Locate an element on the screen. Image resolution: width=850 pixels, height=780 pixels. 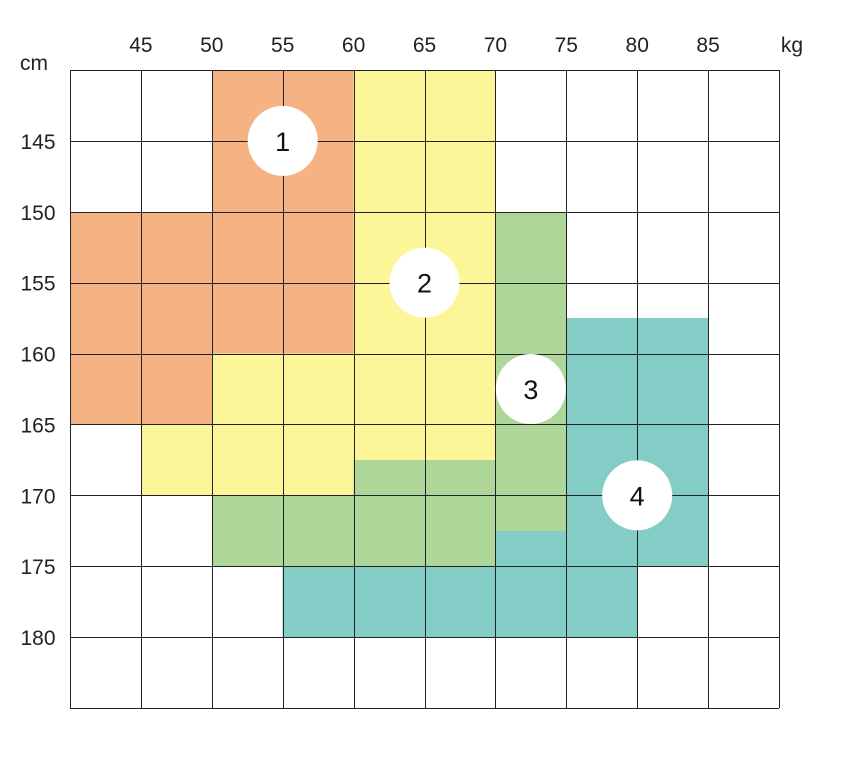
y-tick-label: 170 is located at coordinates (37, 496).